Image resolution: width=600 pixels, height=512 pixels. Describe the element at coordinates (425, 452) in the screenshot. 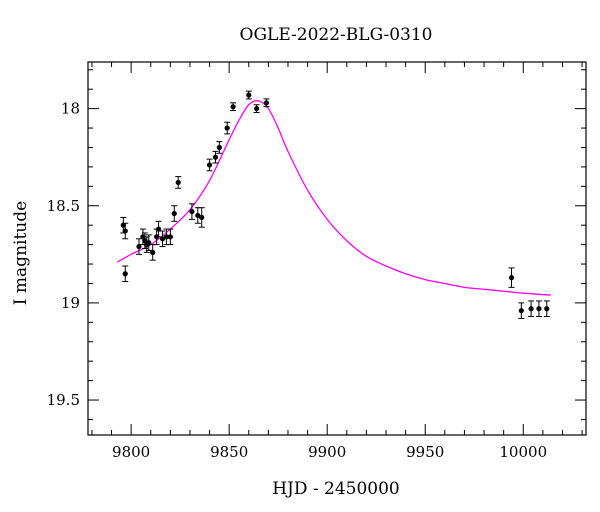

I see `x-tick-label: 9950` at that location.